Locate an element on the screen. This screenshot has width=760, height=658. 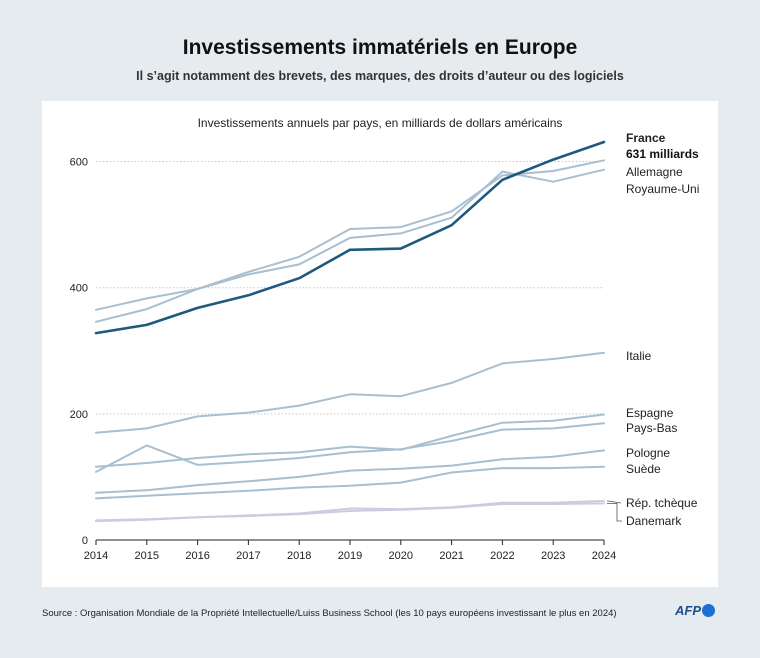
y-tick-label: 400 is located at coordinates (79, 289).